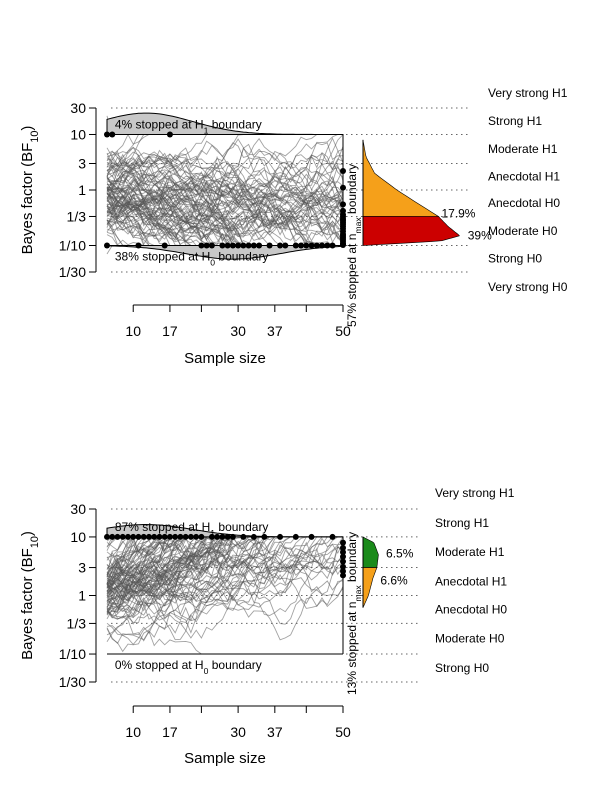 The height and width of the screenshot is (800, 600). I want to click on y-tick-label: 1/10, so click(72, 245).